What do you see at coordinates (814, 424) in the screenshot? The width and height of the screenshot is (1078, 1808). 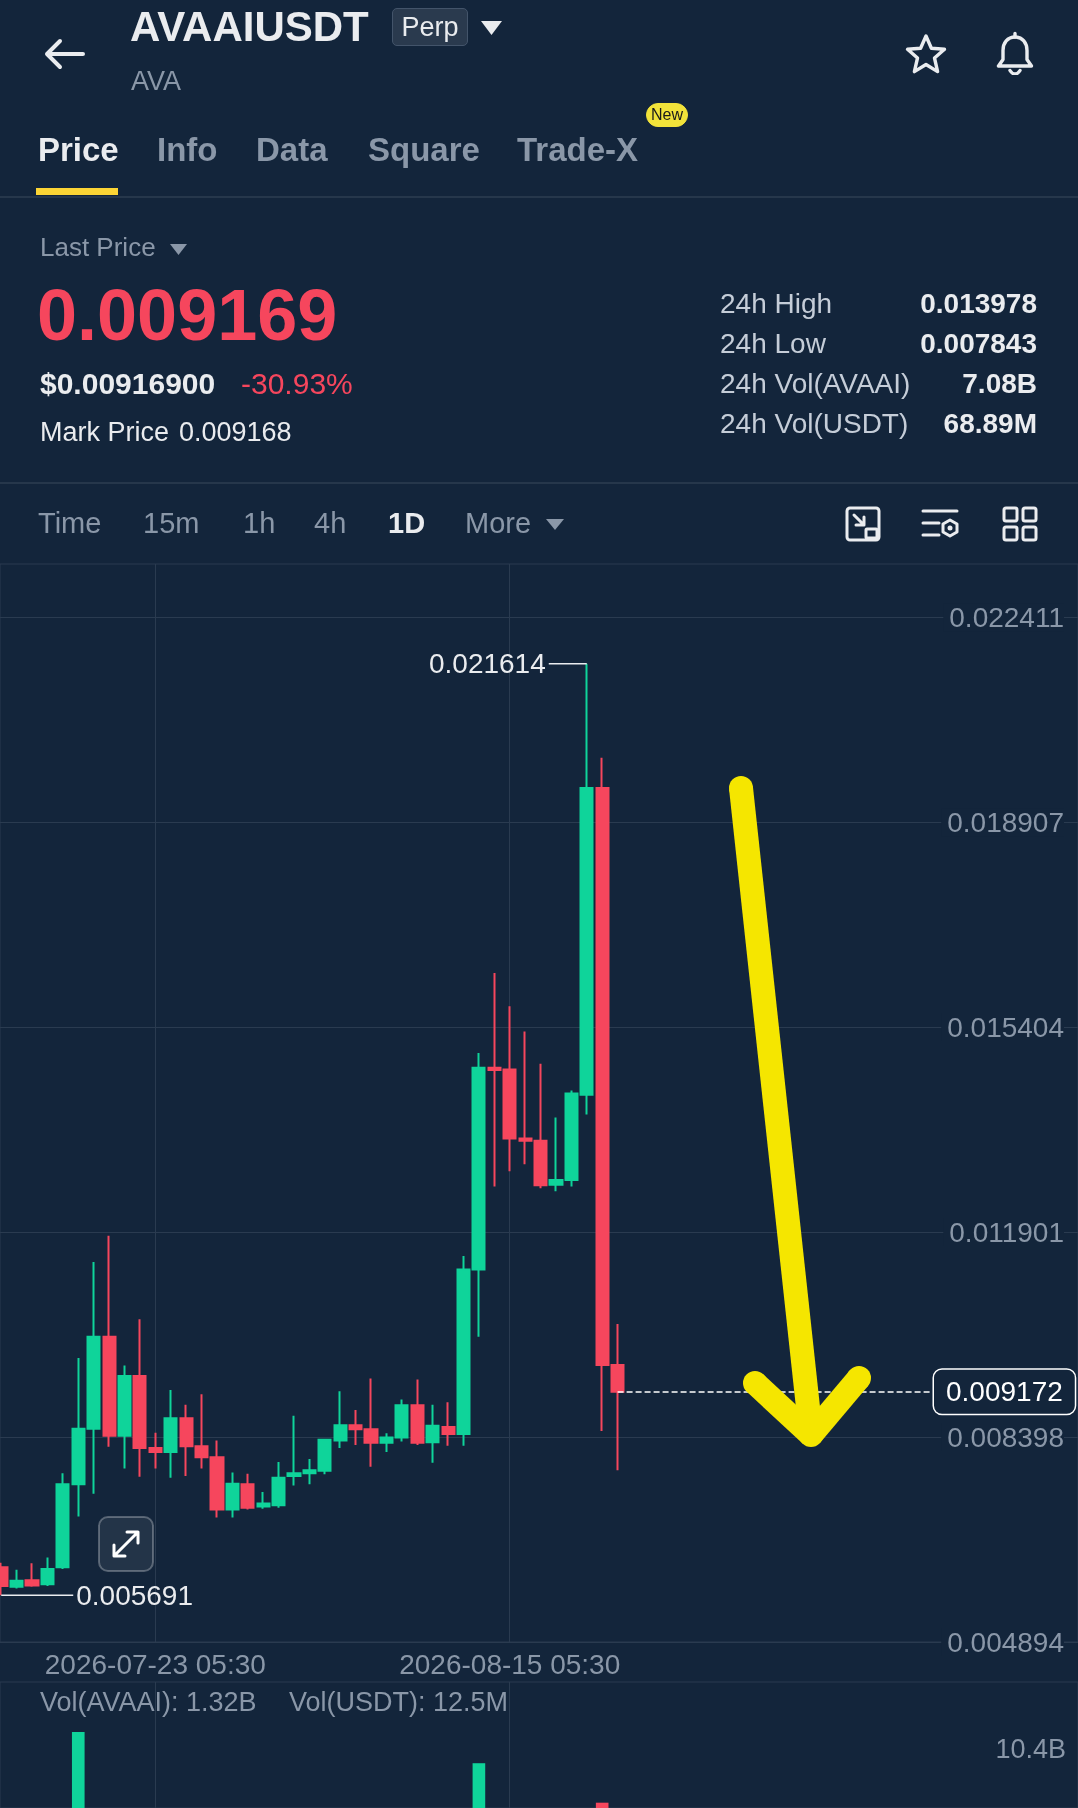 I see `text: 24h Vol(USDT)` at bounding box center [814, 424].